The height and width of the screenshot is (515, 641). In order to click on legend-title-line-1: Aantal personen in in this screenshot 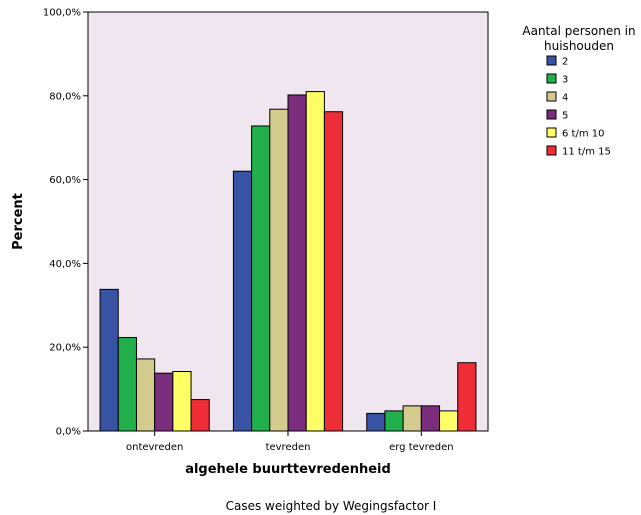, I will do `click(578, 31)`.